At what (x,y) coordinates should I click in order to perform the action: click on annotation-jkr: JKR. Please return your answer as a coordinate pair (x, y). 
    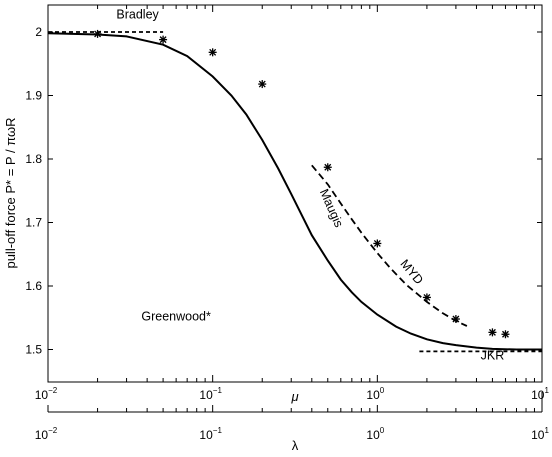
    Looking at the image, I should click on (493, 356).